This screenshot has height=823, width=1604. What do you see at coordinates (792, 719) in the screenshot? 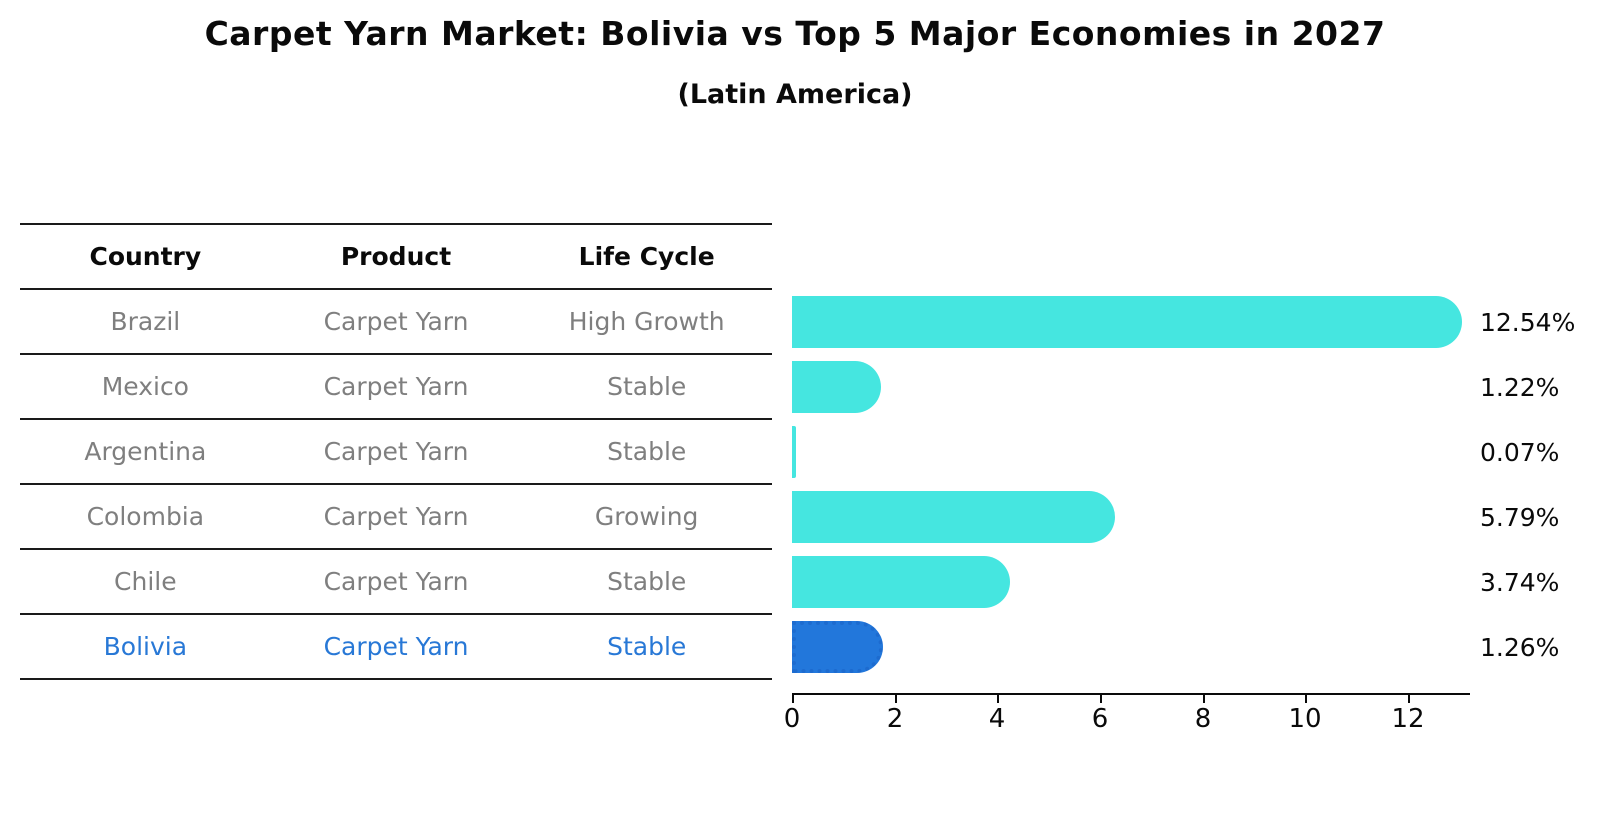
I see `x-tick-label: 0` at bounding box center [792, 719].